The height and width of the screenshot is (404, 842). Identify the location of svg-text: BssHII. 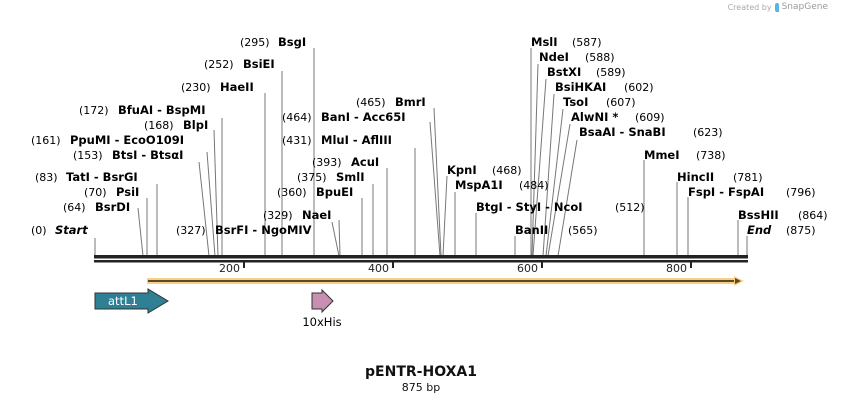
(758, 215).